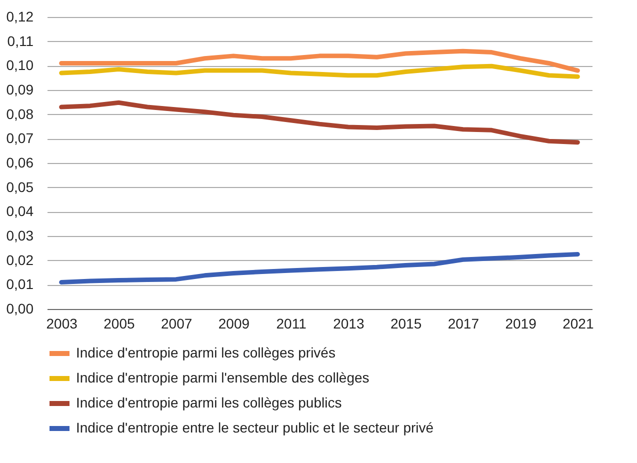 This screenshot has width=637, height=463. I want to click on legend-label: Indice d'entropie parmi l'ensemble des collèges, so click(223, 378).